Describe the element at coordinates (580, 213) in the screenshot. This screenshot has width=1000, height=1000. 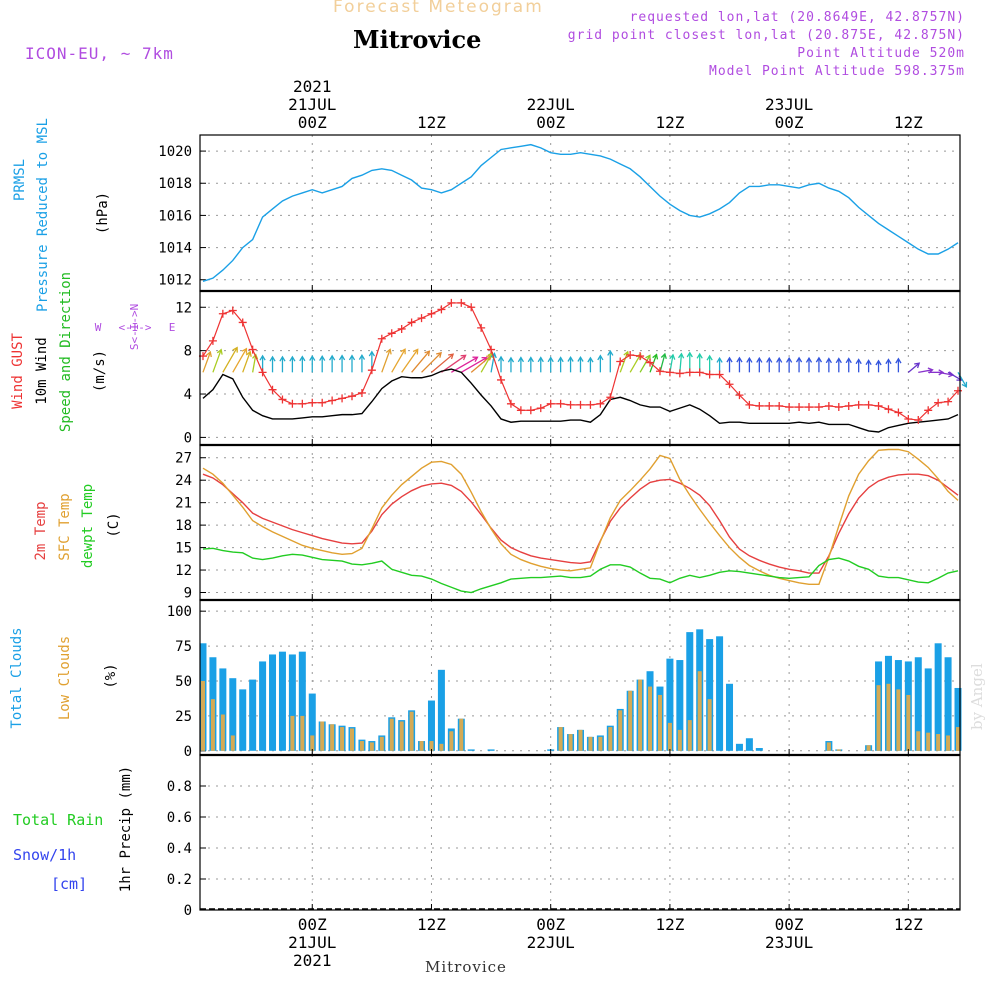
I see `pressure-line` at that location.